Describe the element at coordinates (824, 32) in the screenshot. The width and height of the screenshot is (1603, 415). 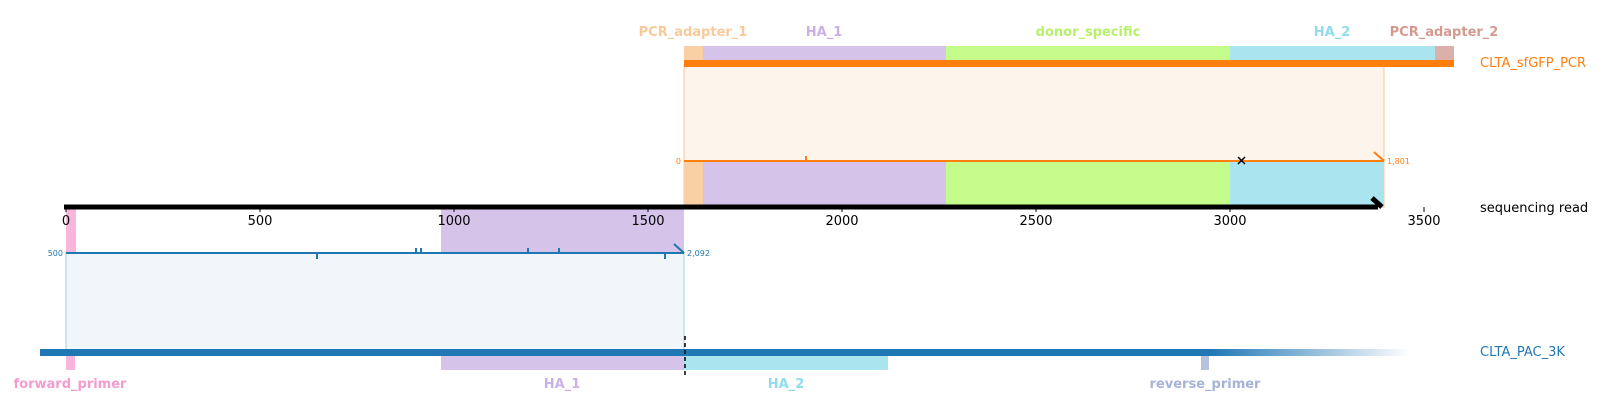
I see `feature-label-ha-1-top: HA_1` at that location.